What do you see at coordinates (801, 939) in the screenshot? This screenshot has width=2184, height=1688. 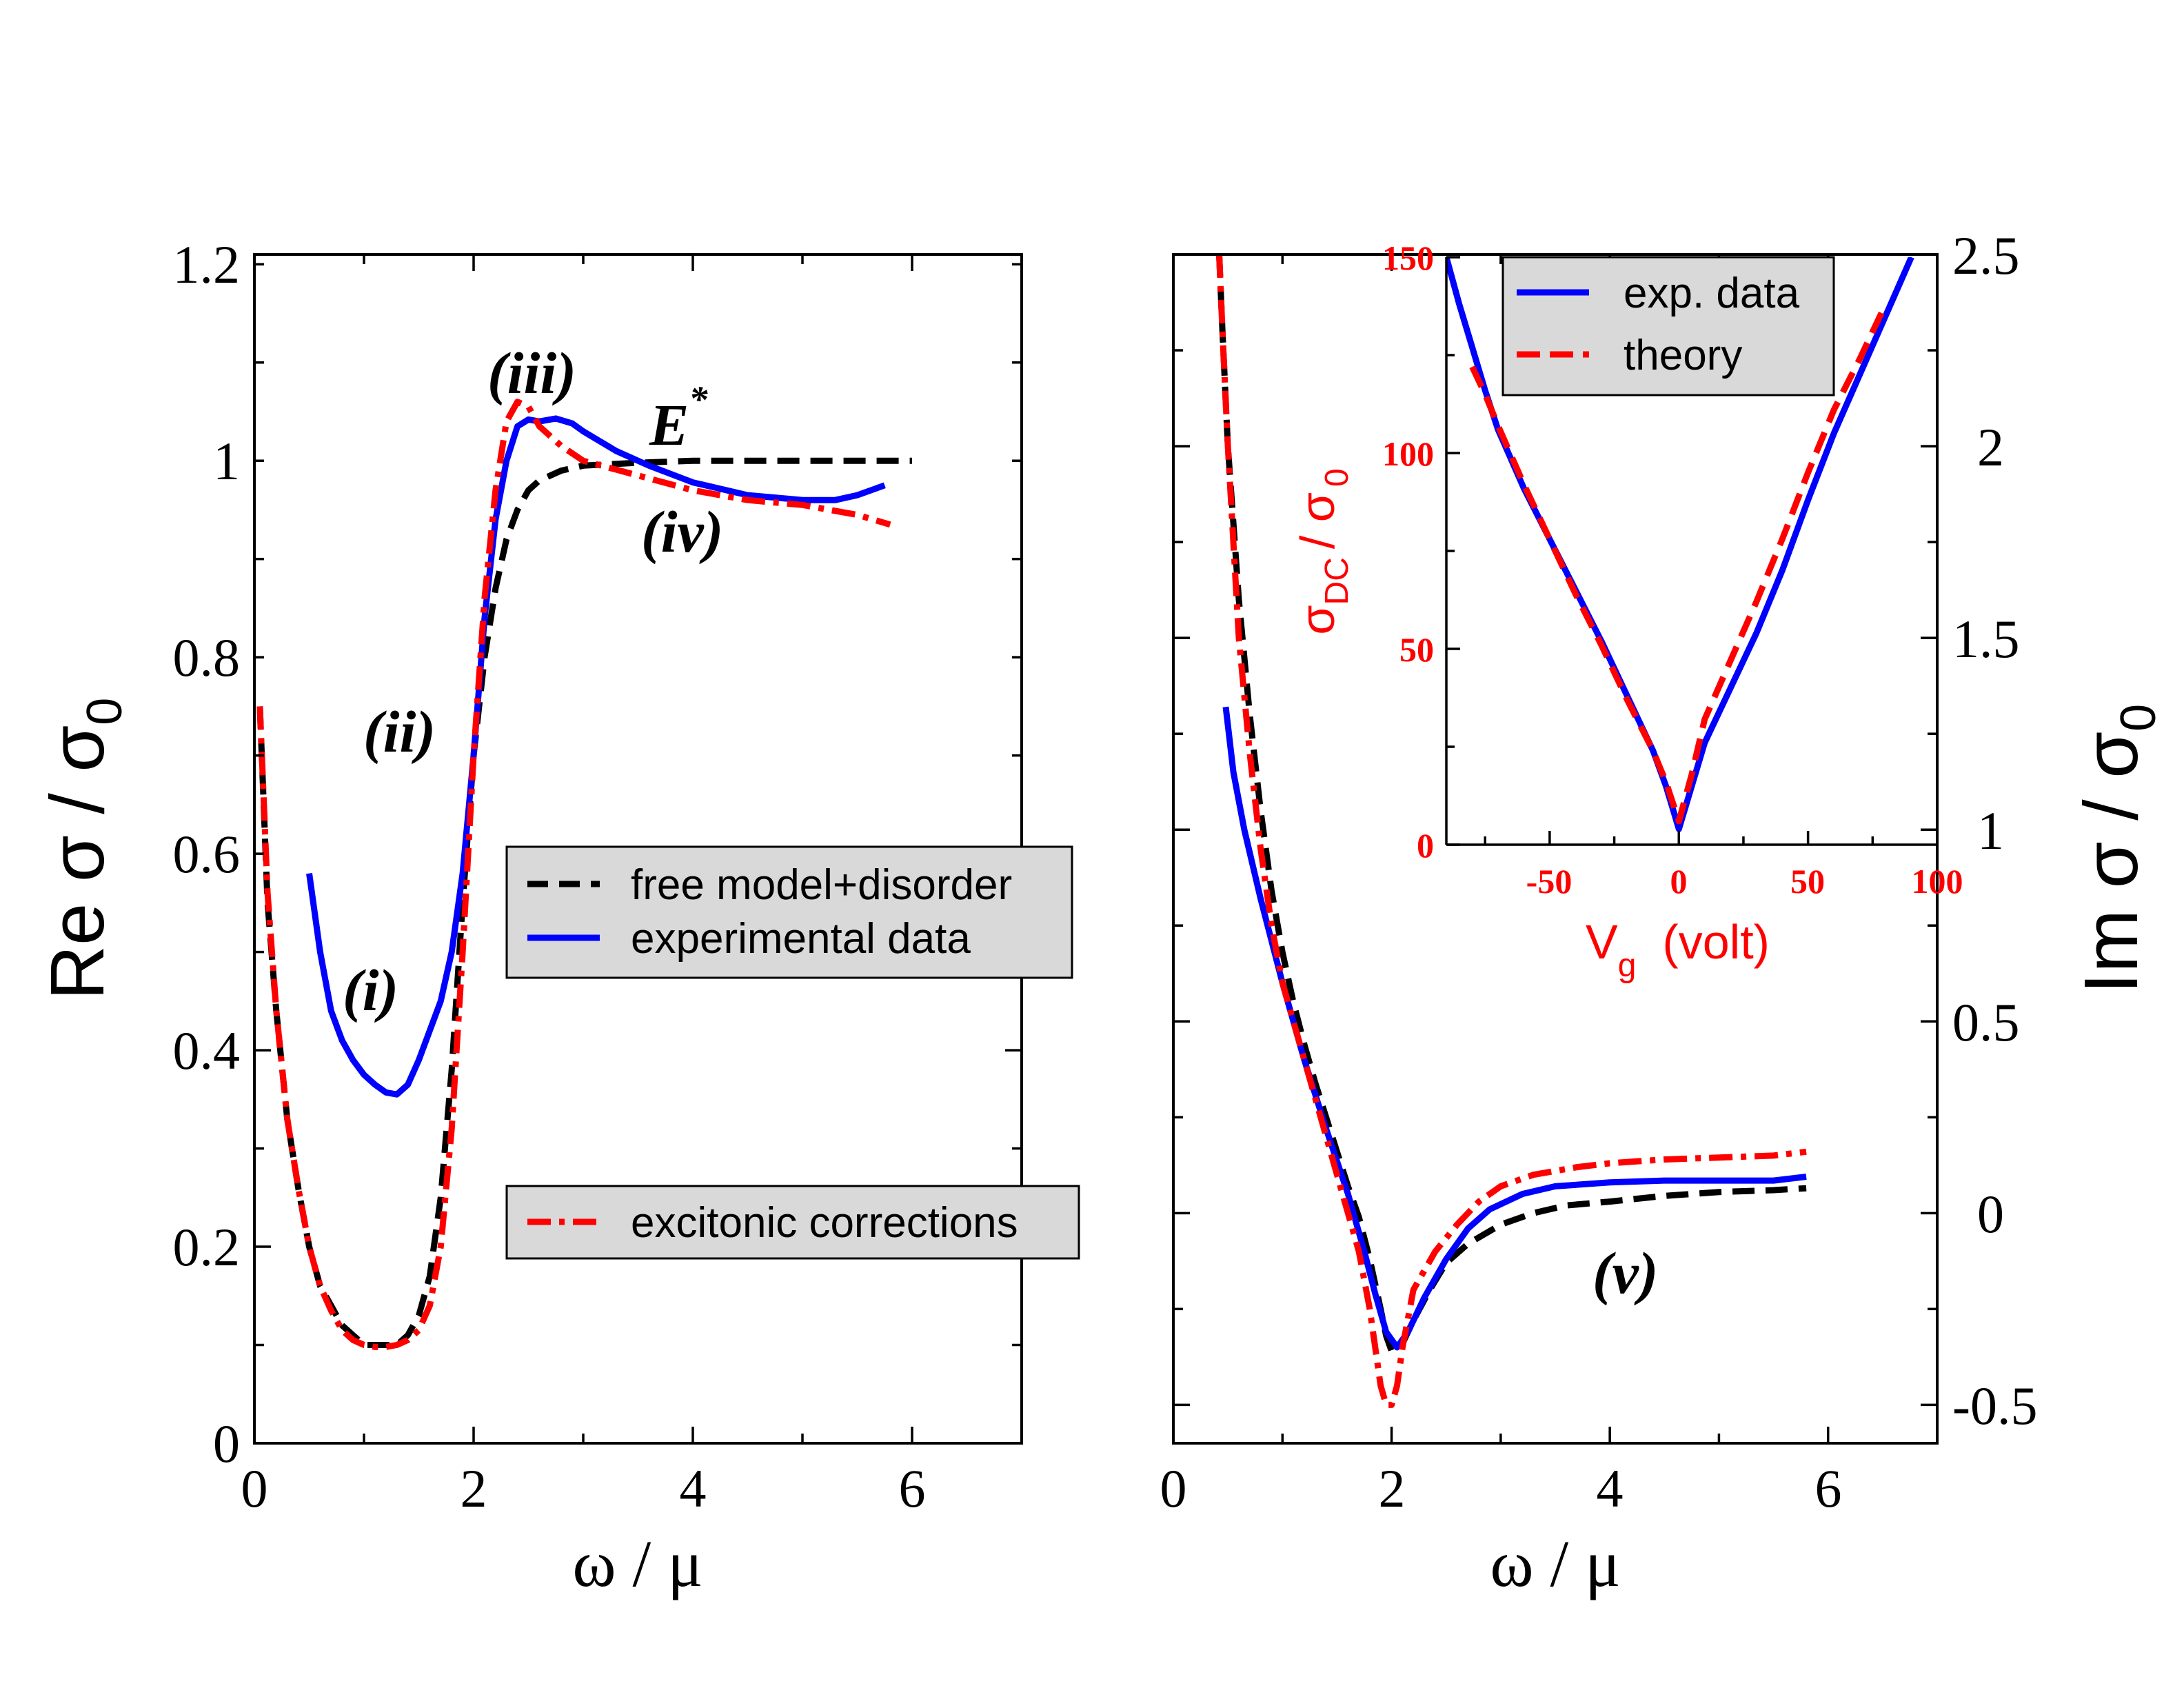 I see `legend-label-experimental: experimental data` at bounding box center [801, 939].